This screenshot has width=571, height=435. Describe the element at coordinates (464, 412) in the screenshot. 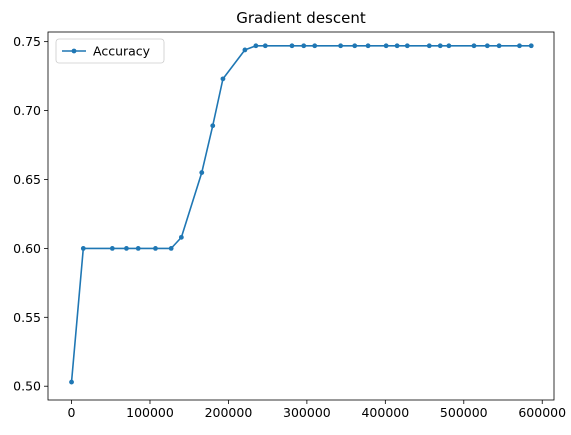

I see `x-tick-label: 500000` at that location.